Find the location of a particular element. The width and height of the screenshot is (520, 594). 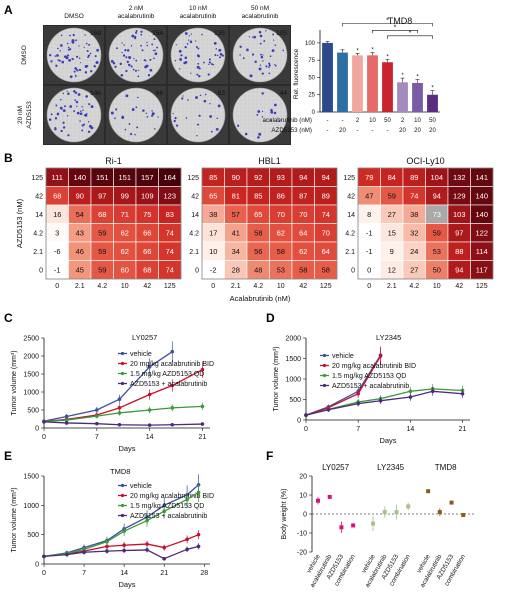

heatmap-row-label: 14 is located at coordinates (39, 215).